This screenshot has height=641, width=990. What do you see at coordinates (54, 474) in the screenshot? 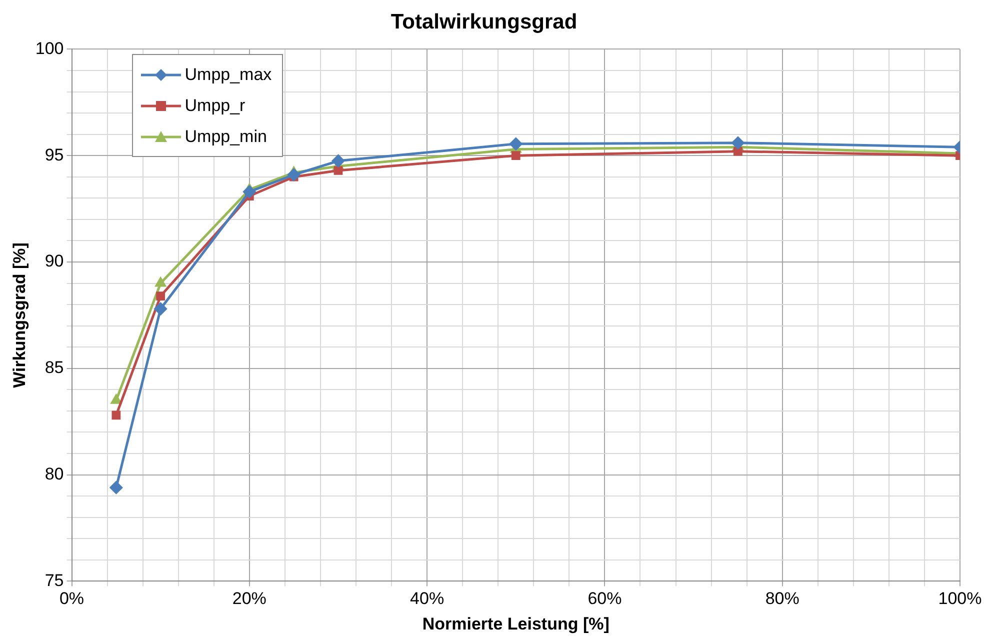
I see `y-tick-label: 80` at bounding box center [54, 474].